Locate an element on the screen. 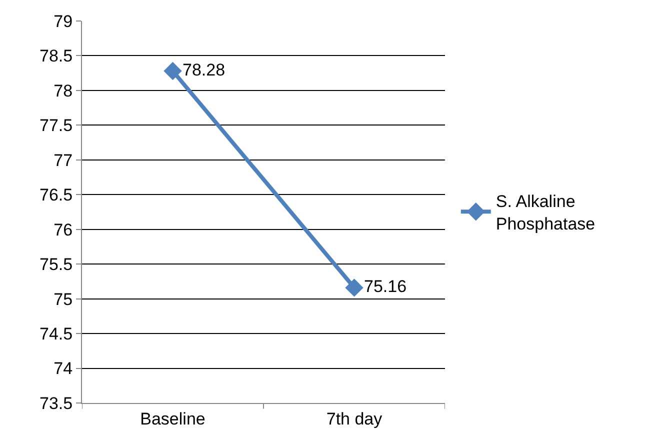  y-tick-label: 76 is located at coordinates (63, 230).